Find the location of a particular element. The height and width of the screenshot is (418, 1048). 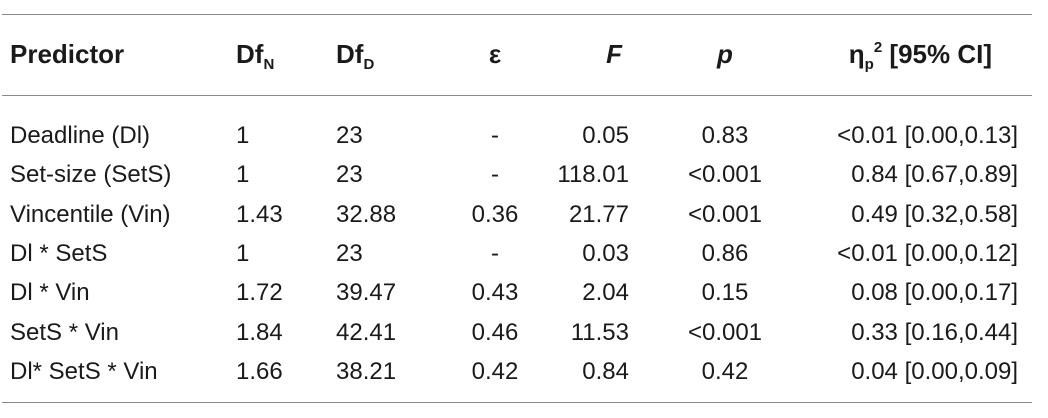

header-eta-main: η is located at coordinates (856, 54).